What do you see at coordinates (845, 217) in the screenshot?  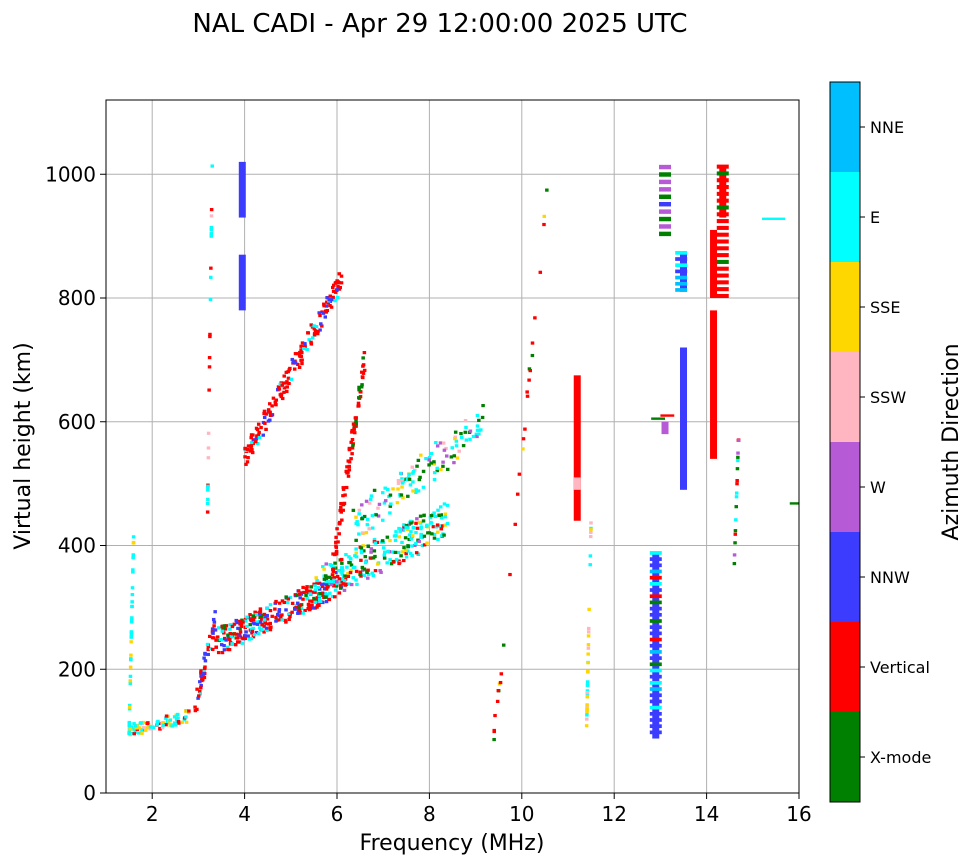 I see `colorbar-swatch` at bounding box center [845, 217].